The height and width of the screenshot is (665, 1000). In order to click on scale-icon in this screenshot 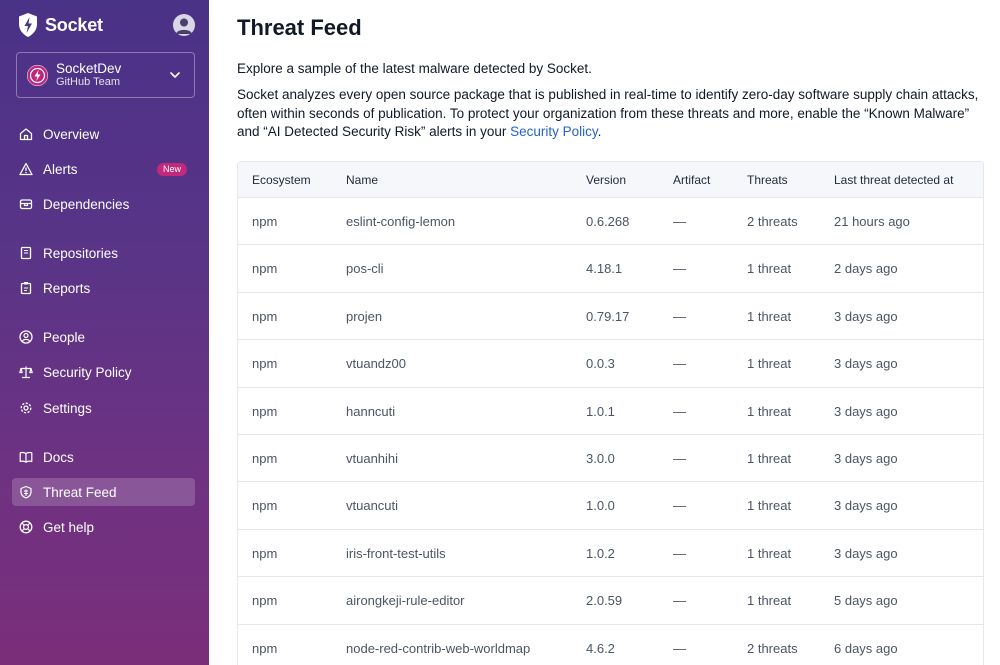, I will do `click(26, 372)`.